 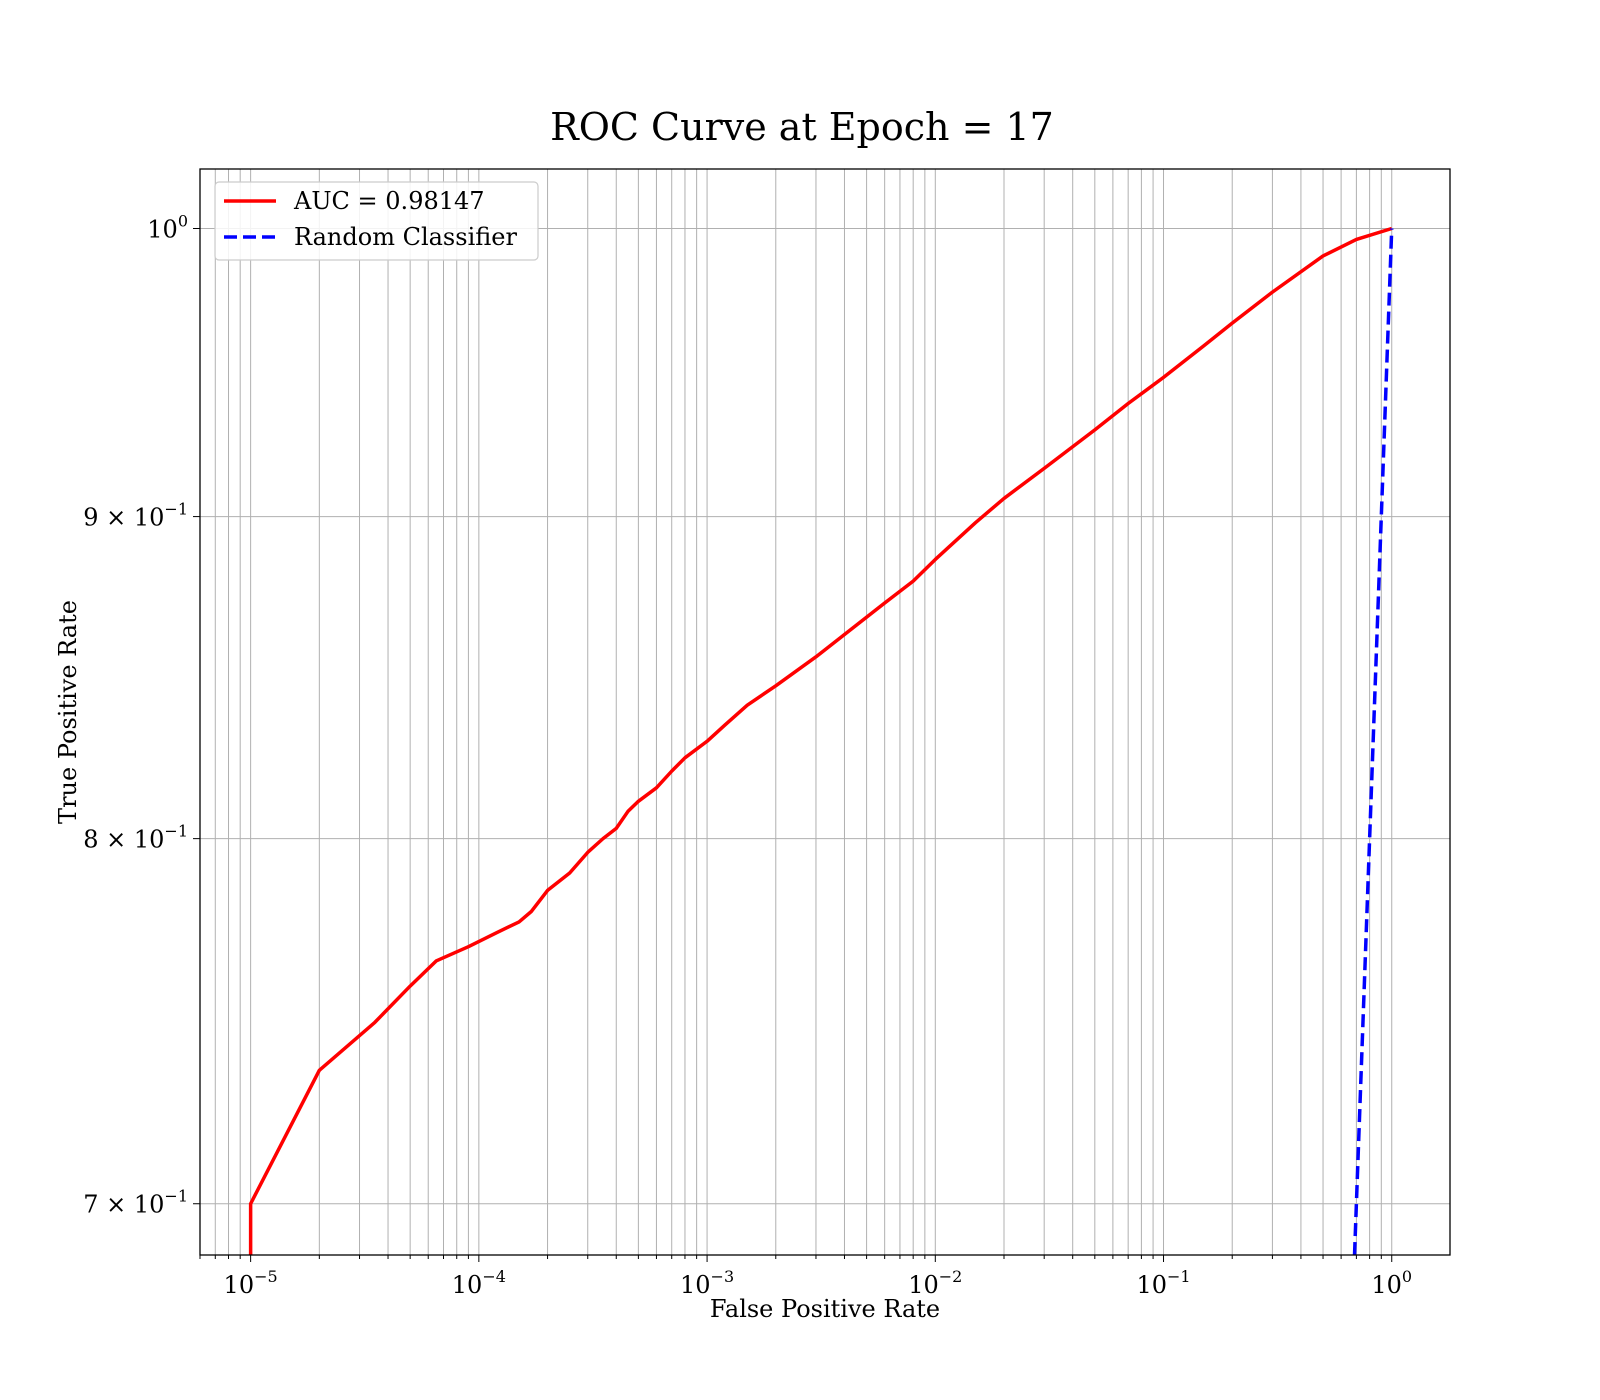 What do you see at coordinates (167, 228) in the screenshot?
I see `y-tick-label: 100` at bounding box center [167, 228].